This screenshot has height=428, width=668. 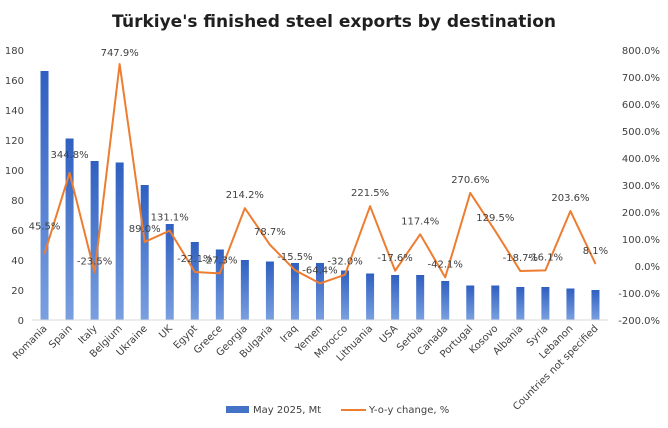 I want to click on yoy-data-label: 45.5%, so click(x=45, y=227).